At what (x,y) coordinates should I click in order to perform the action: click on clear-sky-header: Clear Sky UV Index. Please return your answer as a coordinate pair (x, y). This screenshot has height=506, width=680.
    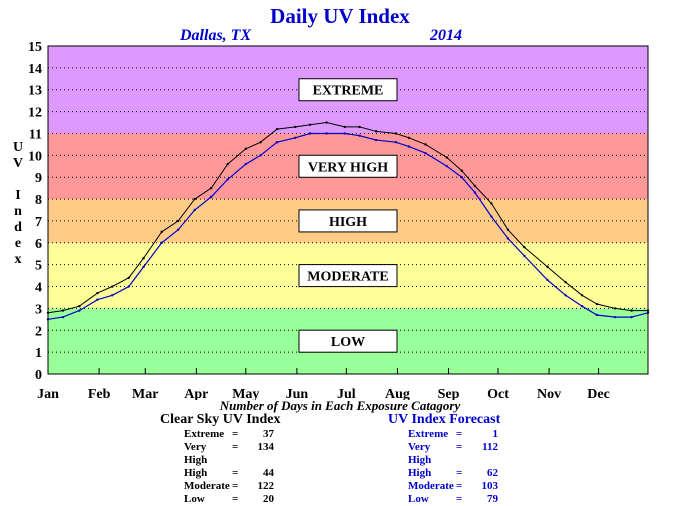
    Looking at the image, I should click on (220, 419).